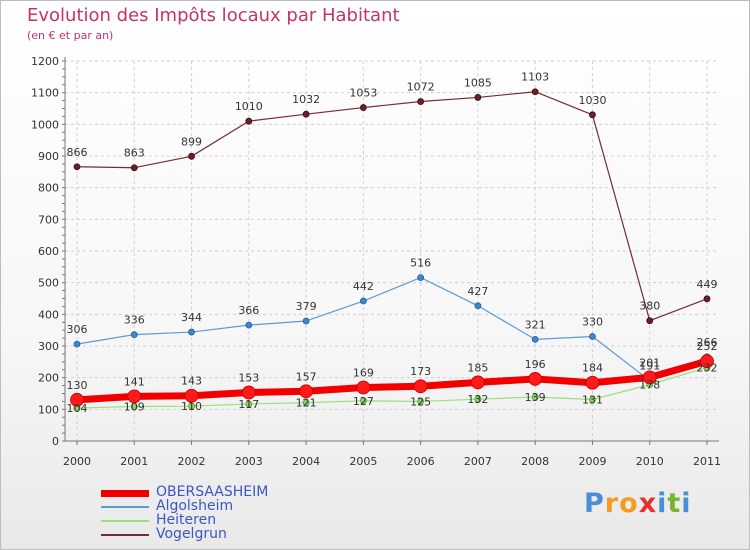 This screenshot has height=550, width=750. What do you see at coordinates (478, 306) in the screenshot?
I see `point-algolsheim-2007` at bounding box center [478, 306].